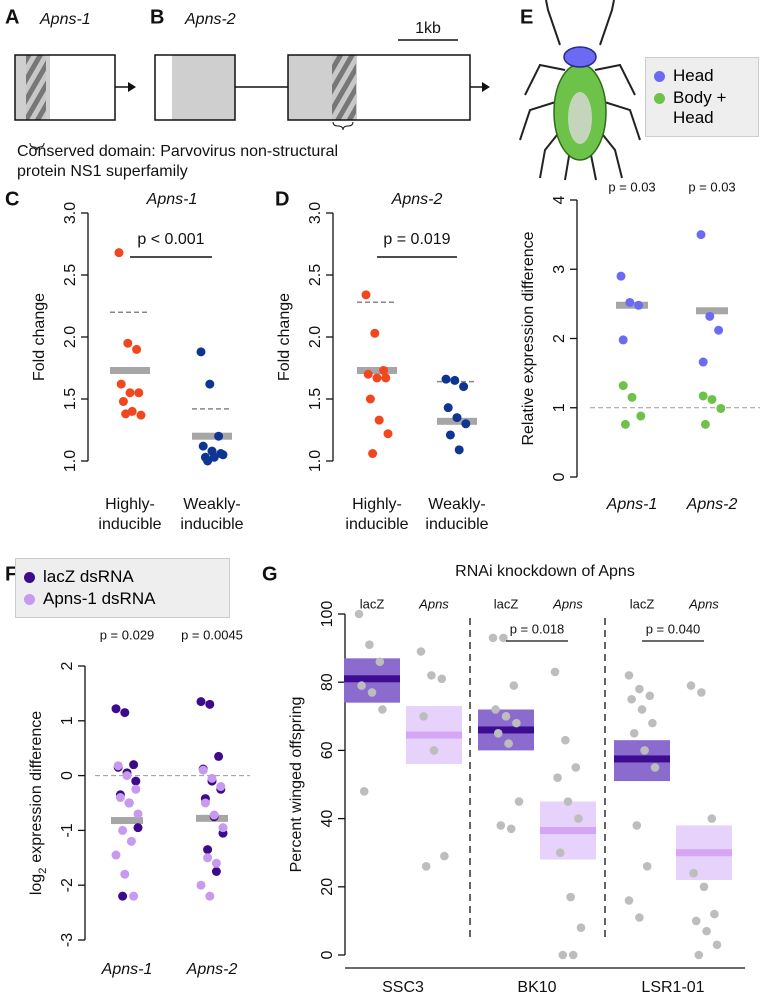 This screenshot has width=764, height=1000. I want to click on x-tick-label: Weakly-, so click(457, 504).